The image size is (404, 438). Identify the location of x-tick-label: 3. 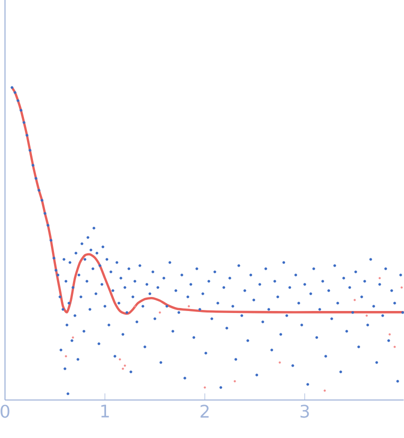
(304, 411).